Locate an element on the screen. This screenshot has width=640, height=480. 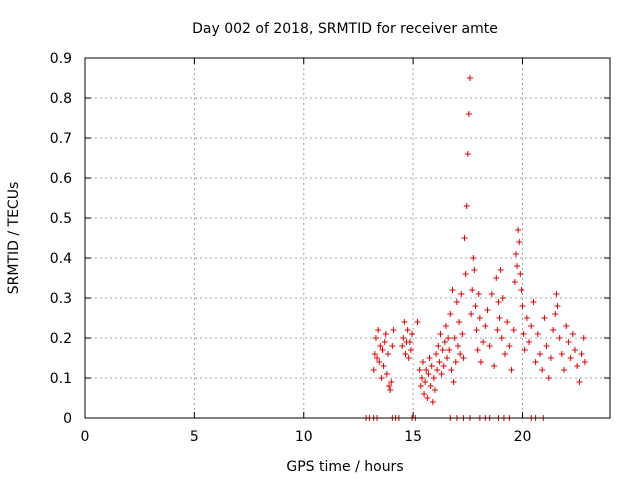
y-tick-label: 0.3 is located at coordinates (61, 299).